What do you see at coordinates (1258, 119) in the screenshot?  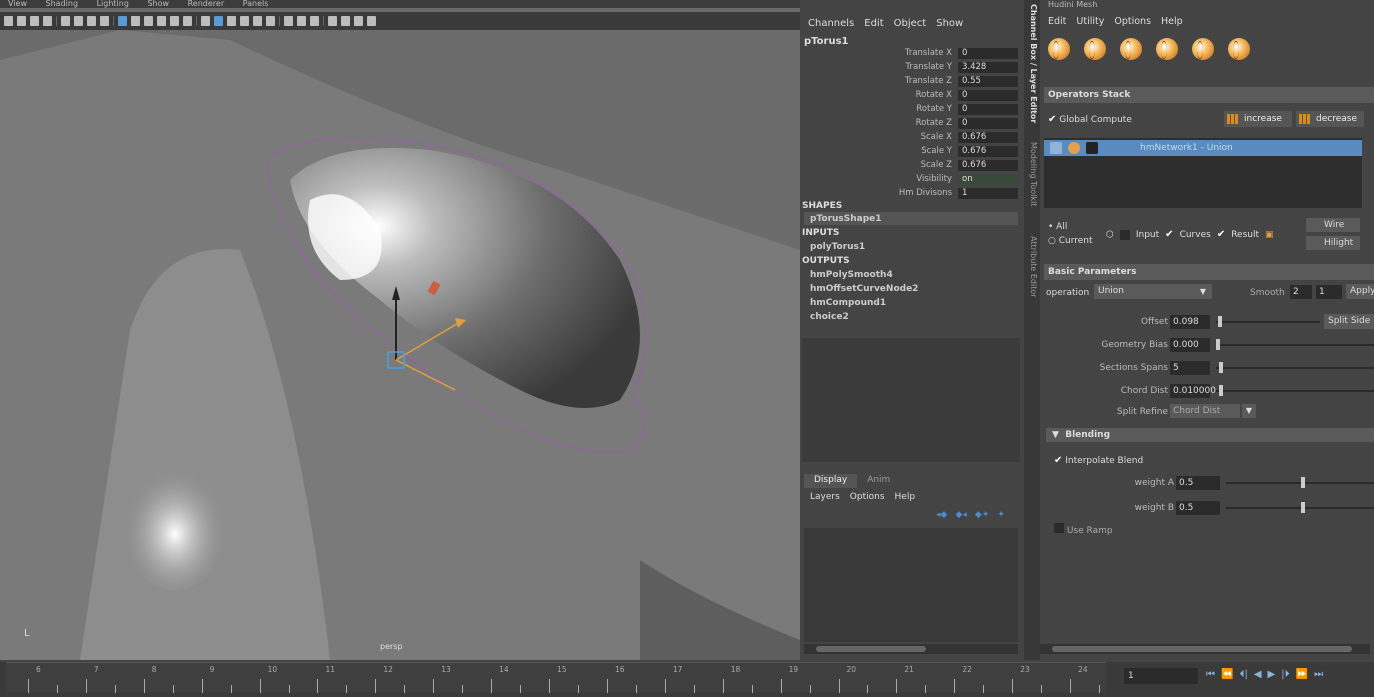 I see `increase-button: increase` at bounding box center [1258, 119].